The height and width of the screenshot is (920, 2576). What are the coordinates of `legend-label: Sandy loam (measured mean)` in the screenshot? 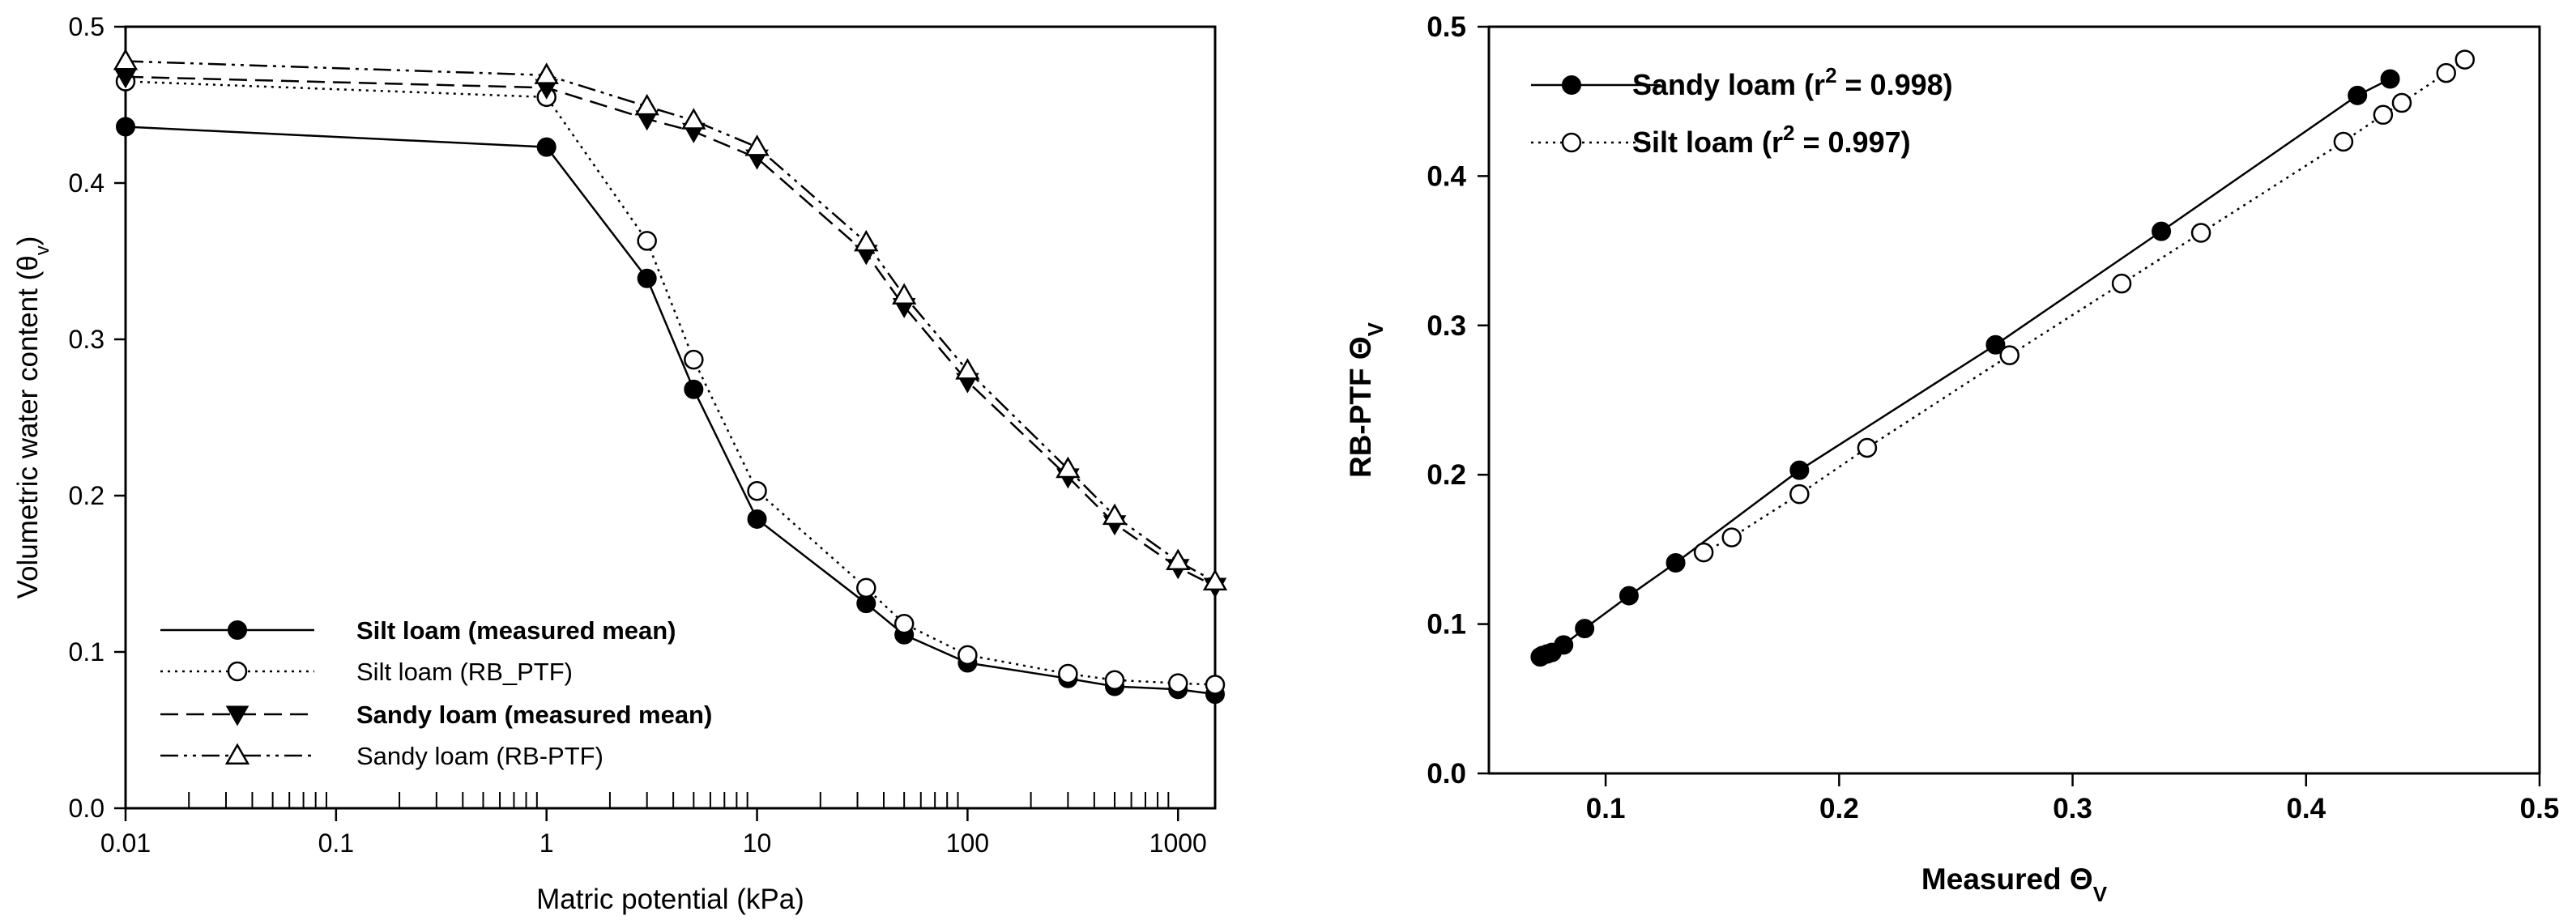 It's located at (534, 715).